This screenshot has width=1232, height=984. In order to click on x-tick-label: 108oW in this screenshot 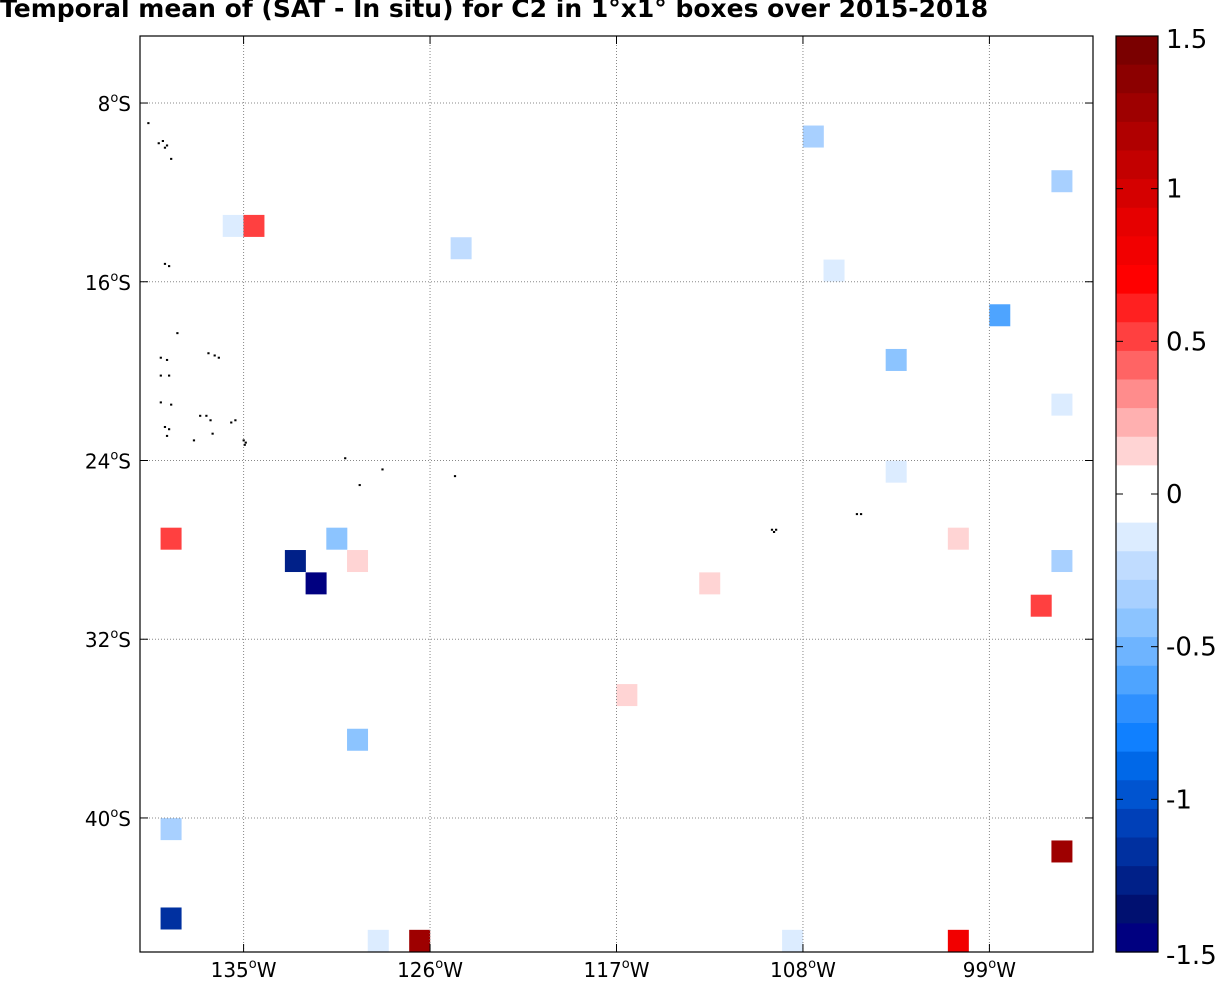, I will do `click(803, 969)`.